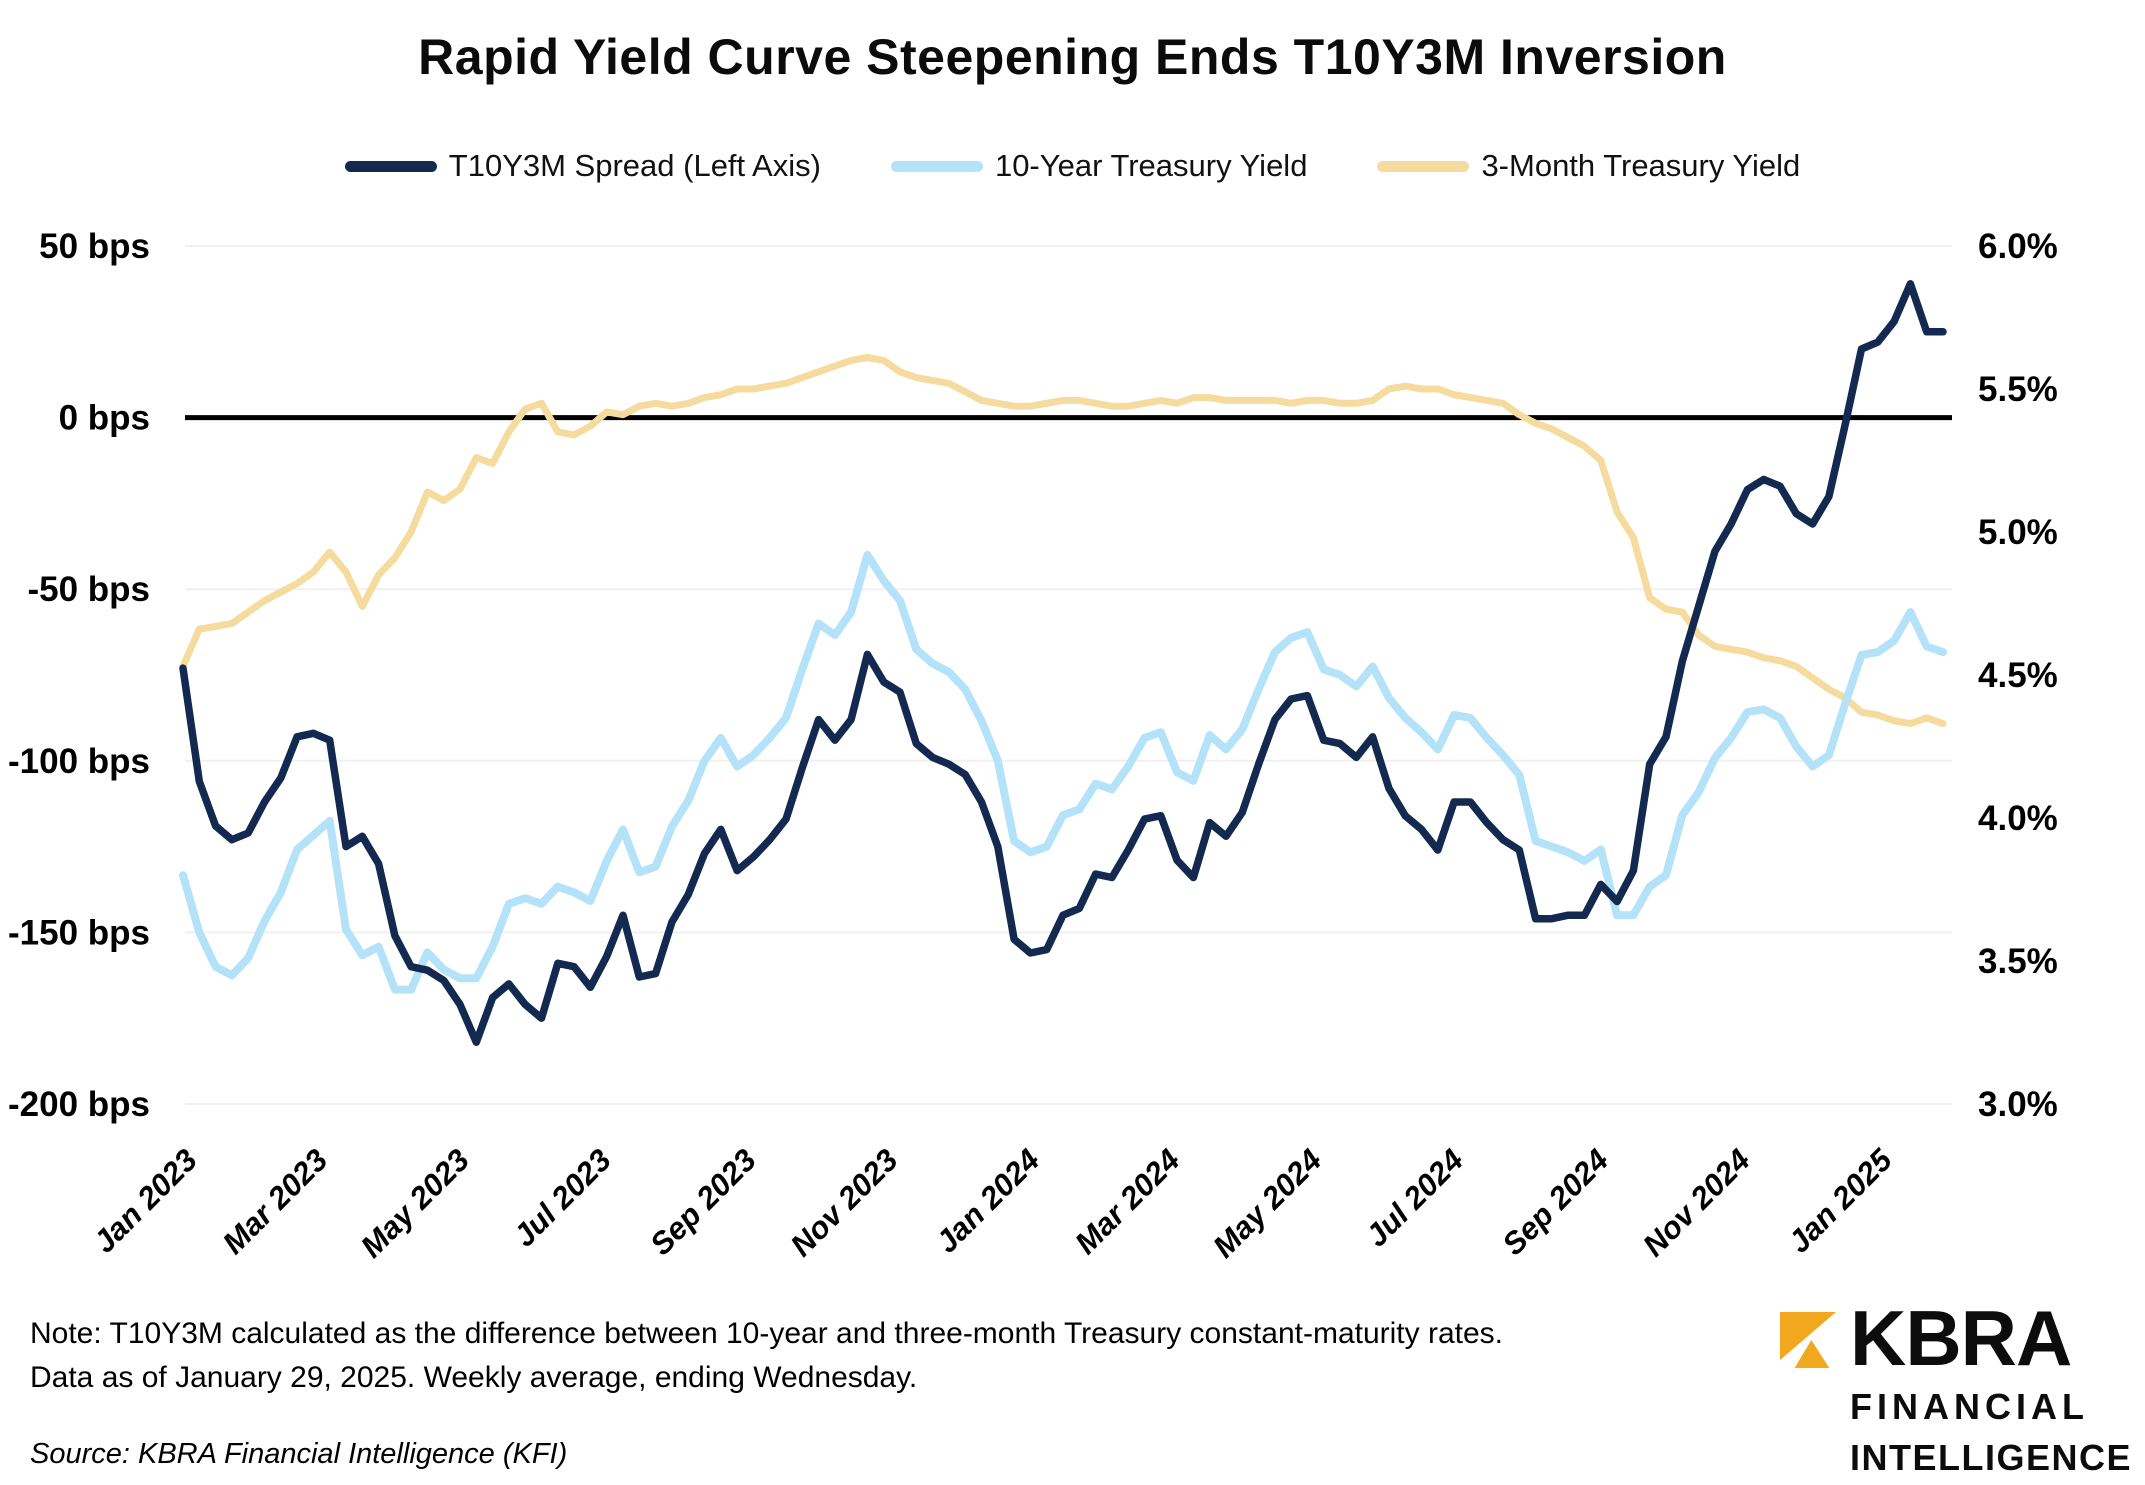 This screenshot has height=1485, width=2145. What do you see at coordinates (2018, 1104) in the screenshot?
I see `right-axis-tick-label: 3.0%` at bounding box center [2018, 1104].